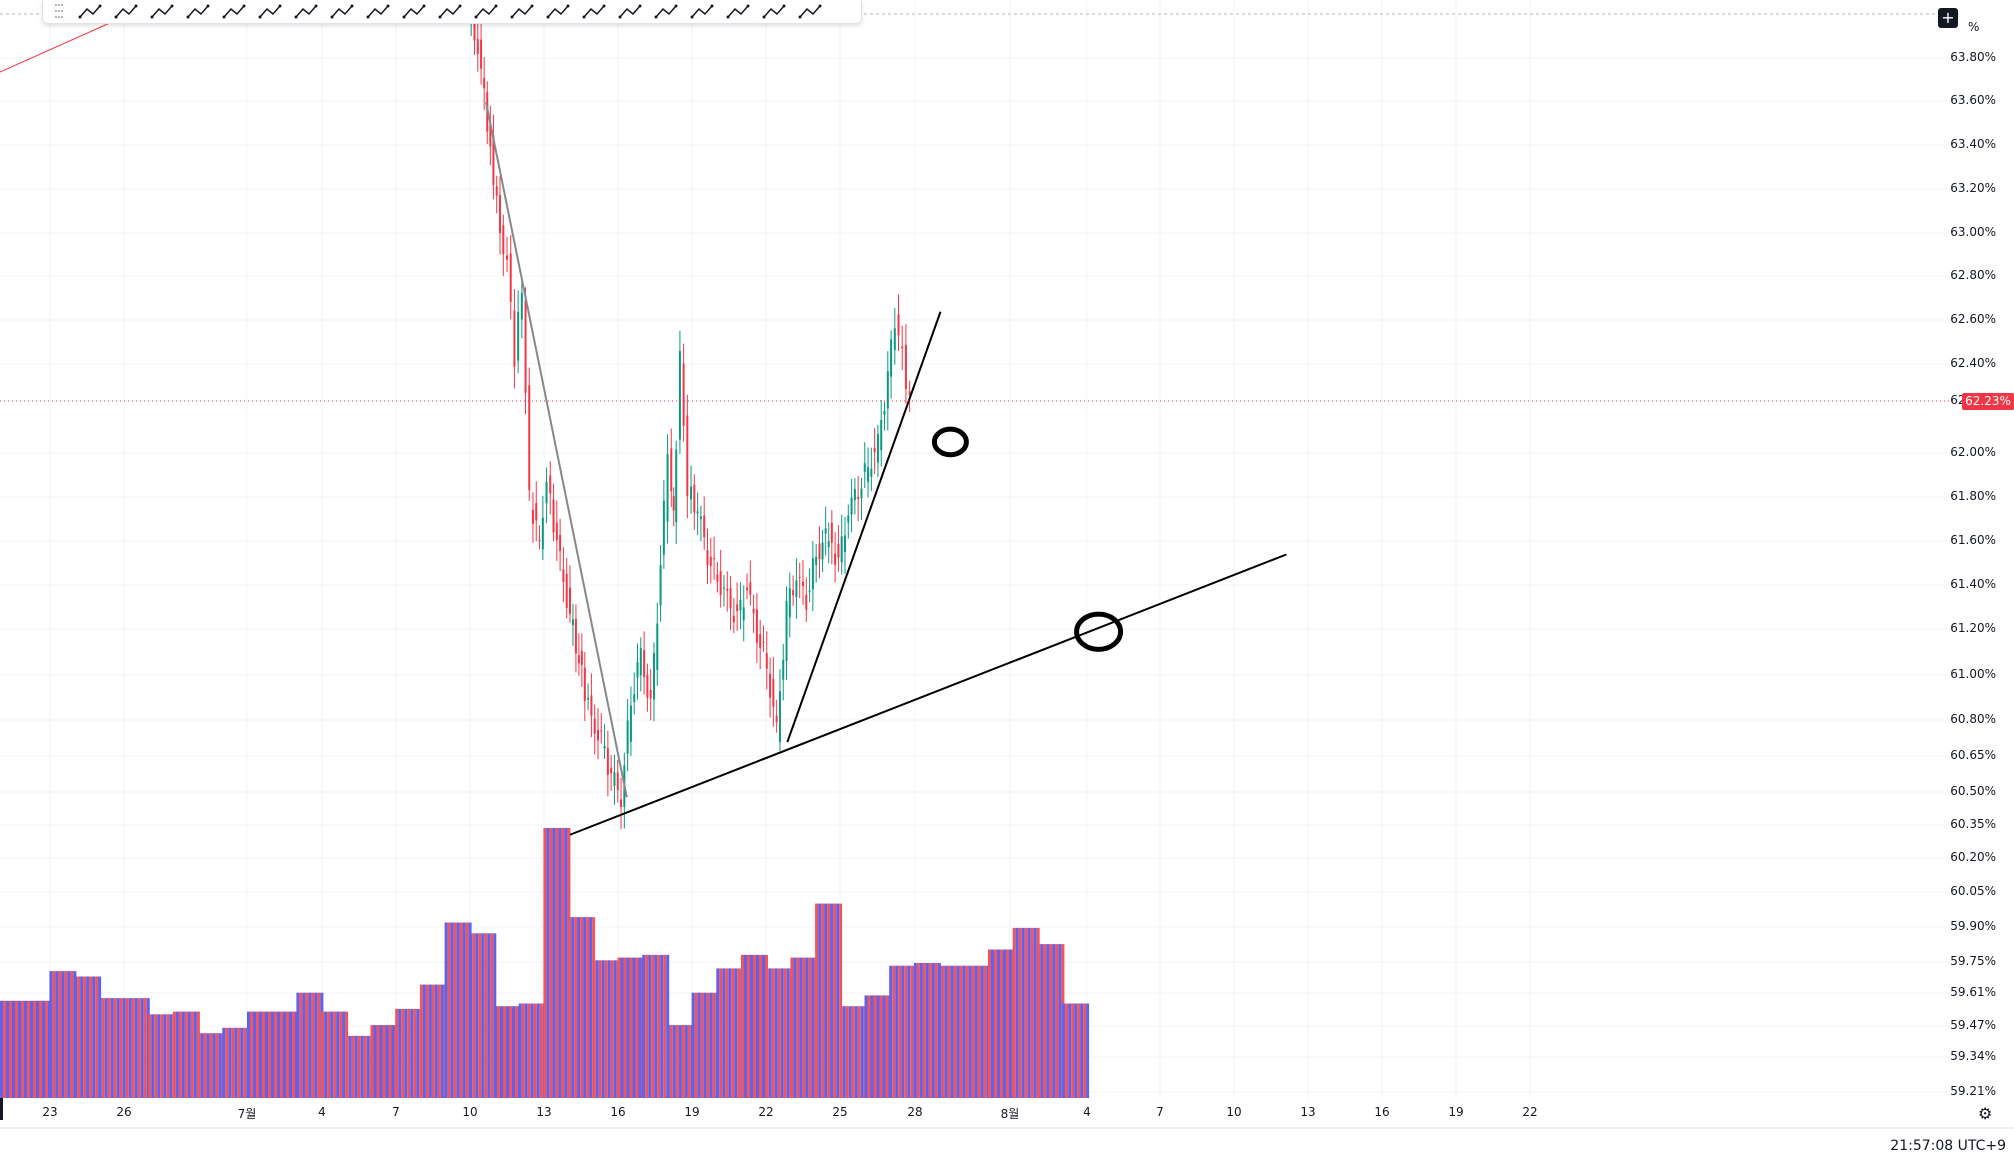 This screenshot has width=2014, height=1159. What do you see at coordinates (234, 12) in the screenshot?
I see `curve-icon` at bounding box center [234, 12].